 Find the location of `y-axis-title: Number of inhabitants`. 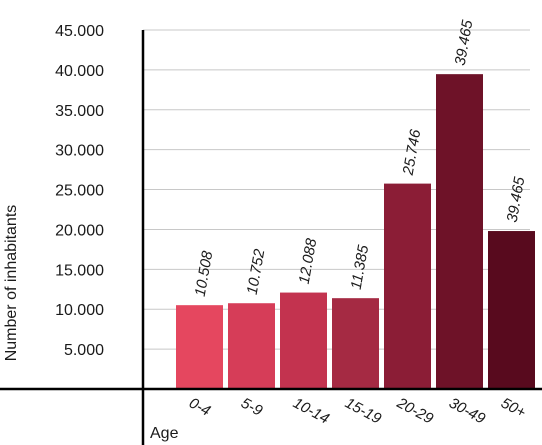

y-axis-title: Number of inhabitants is located at coordinates (11, 283).